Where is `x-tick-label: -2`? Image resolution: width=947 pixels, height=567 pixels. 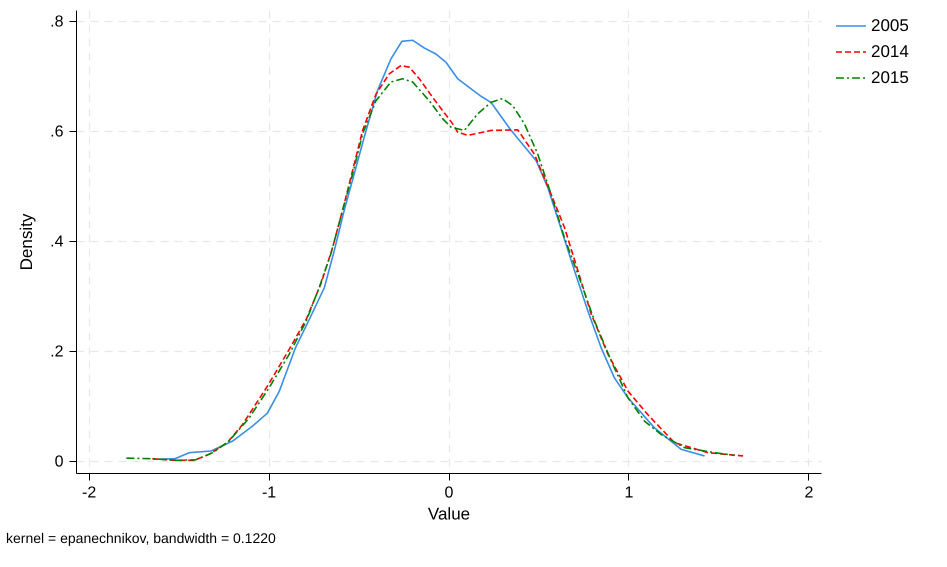
x-tick-label: -2 is located at coordinates (89, 493).